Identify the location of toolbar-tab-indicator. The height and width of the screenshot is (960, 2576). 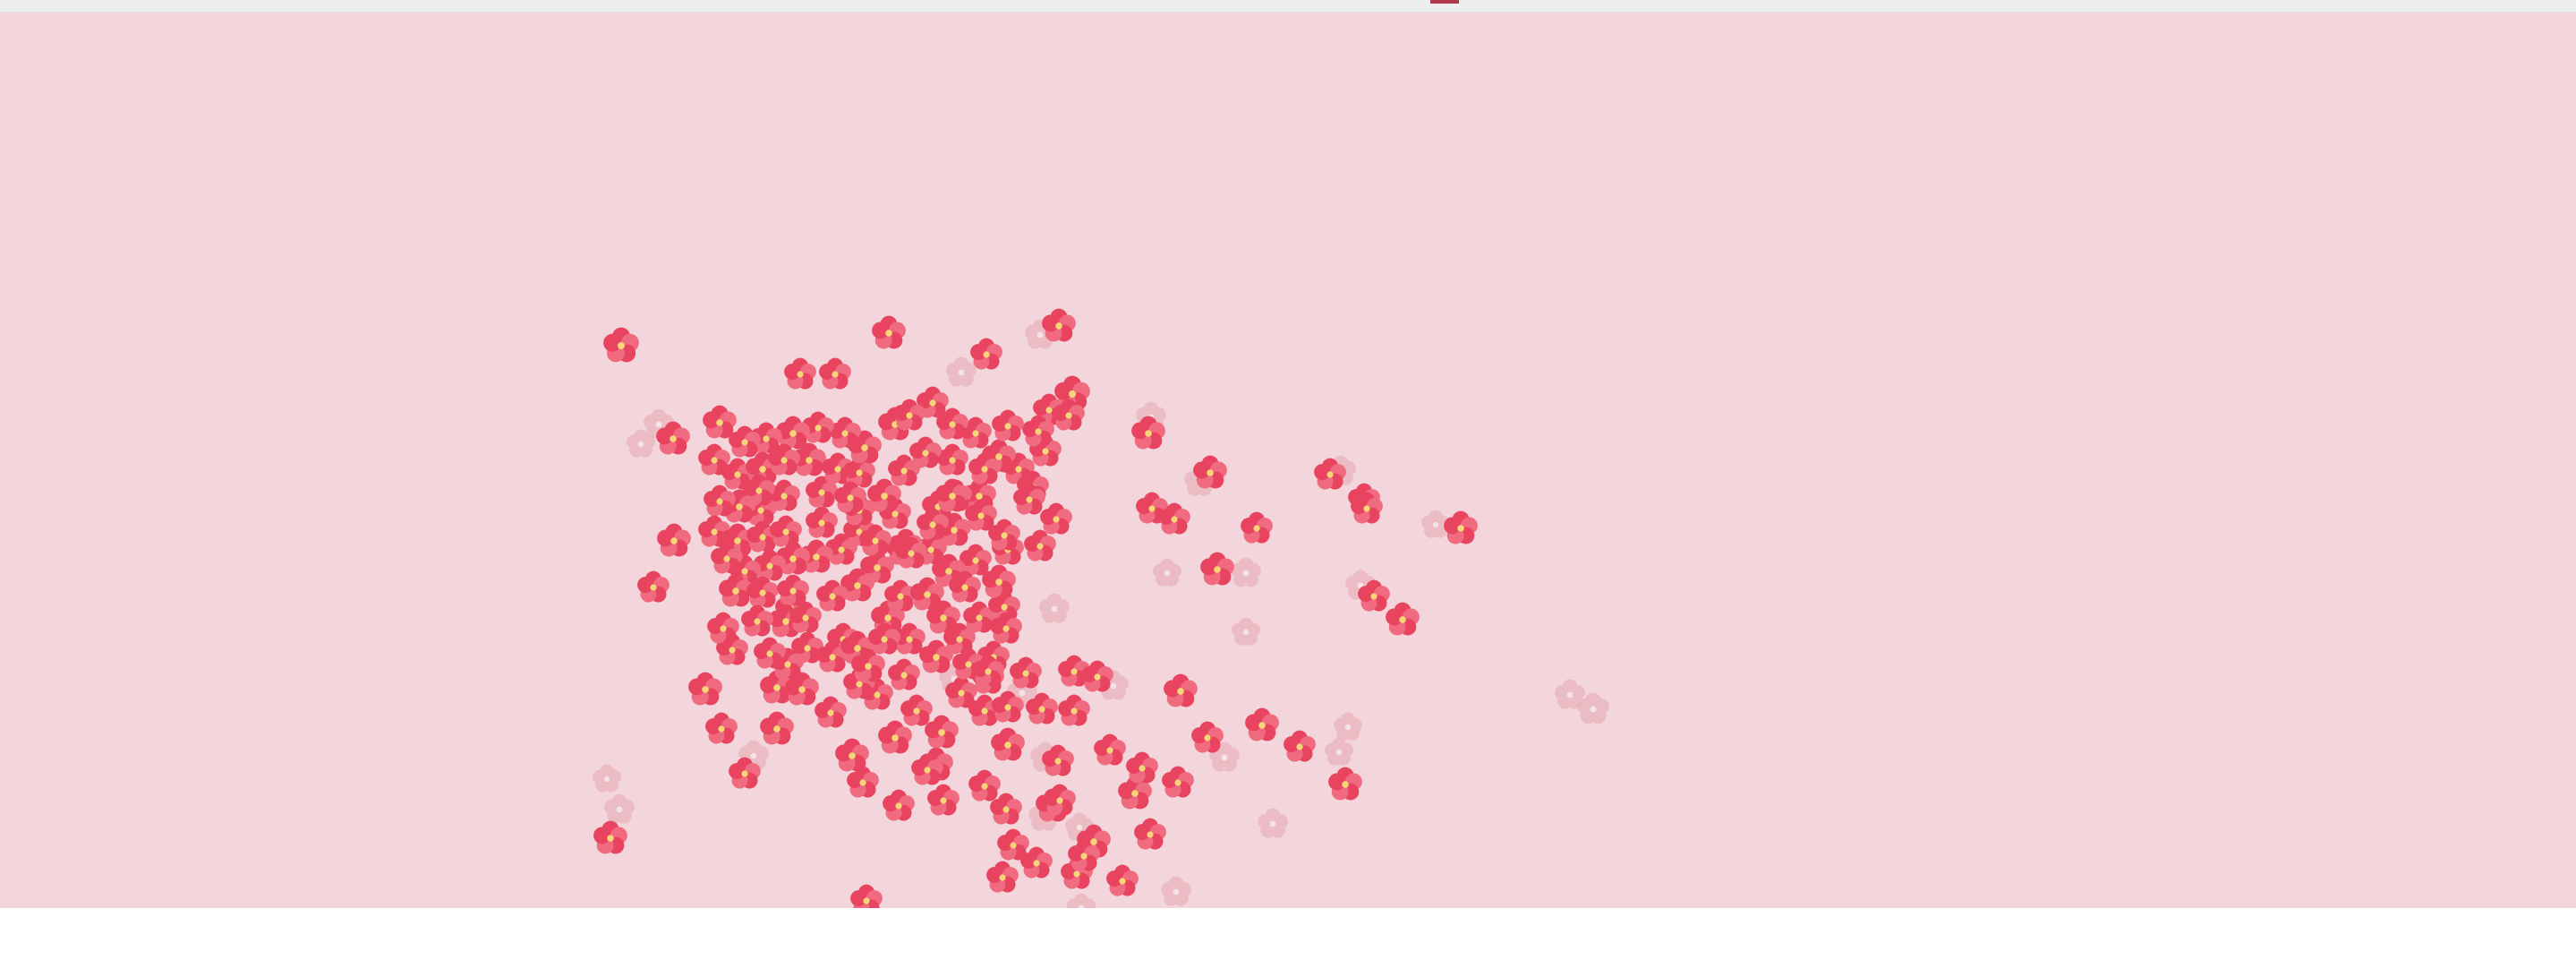
(1444, 2).